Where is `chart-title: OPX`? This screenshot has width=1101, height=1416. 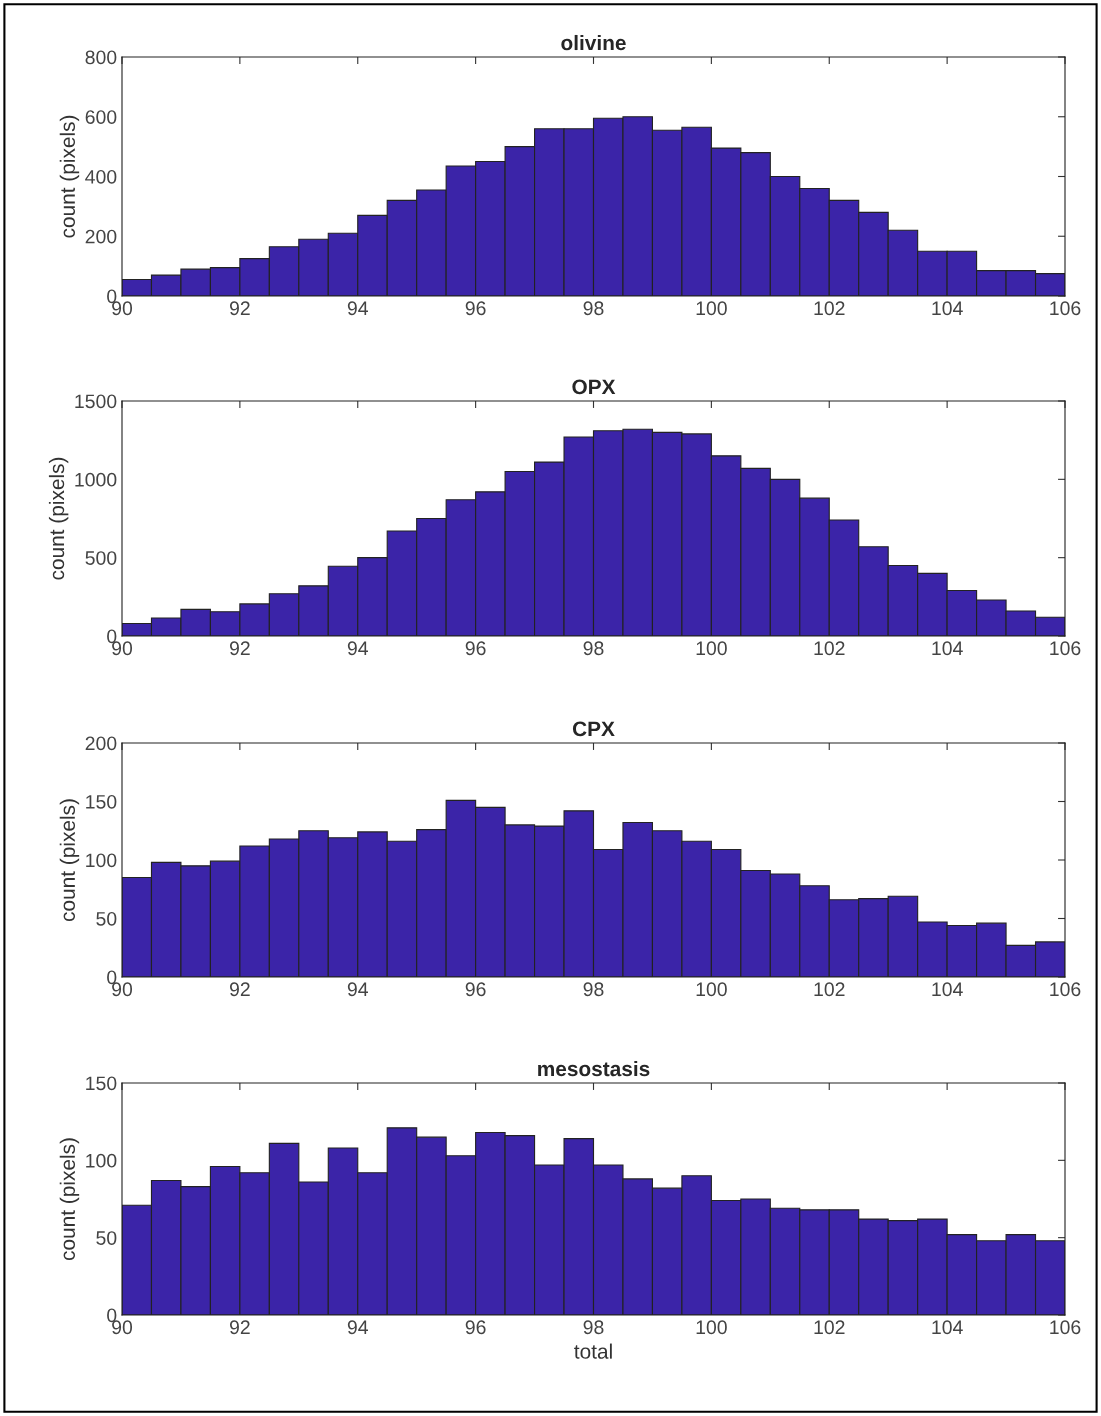
chart-title: OPX is located at coordinates (594, 387).